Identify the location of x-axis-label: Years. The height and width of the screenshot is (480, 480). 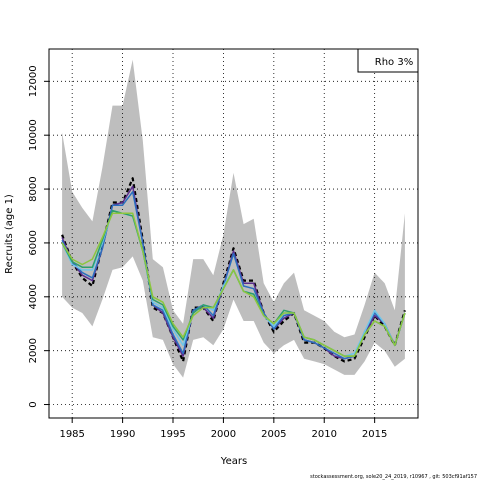
(233, 461).